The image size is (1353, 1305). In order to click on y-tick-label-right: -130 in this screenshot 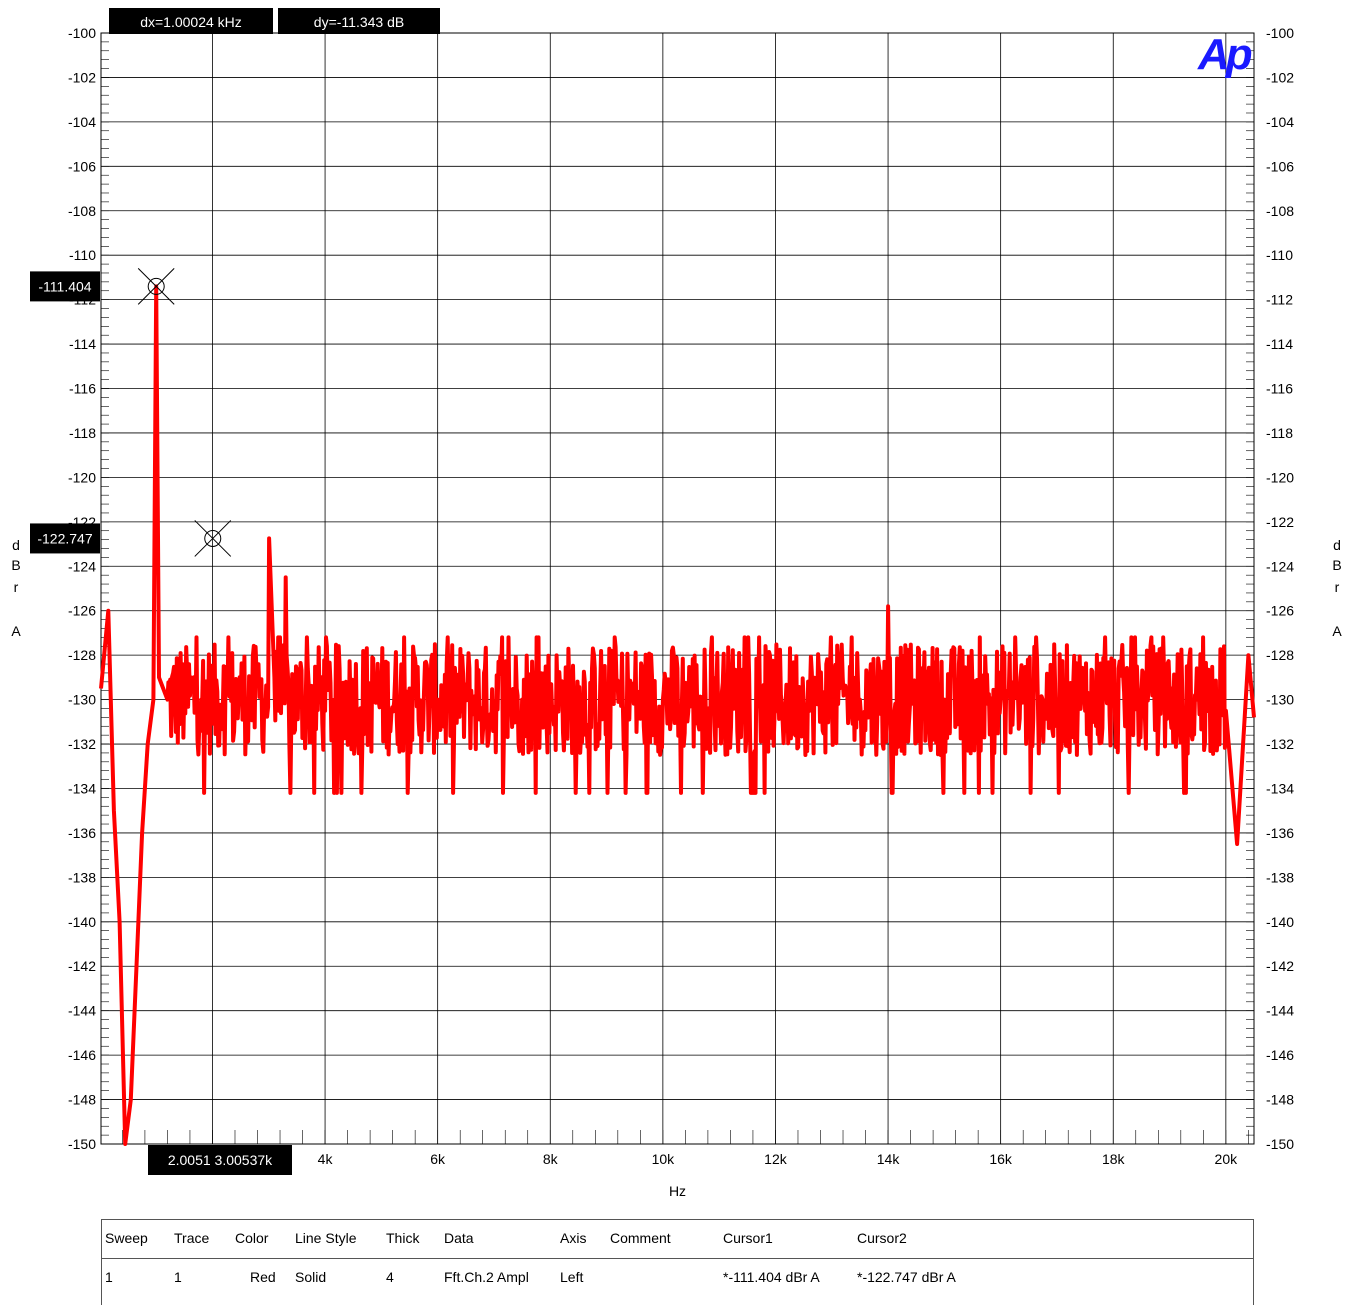, I will do `click(1280, 700)`.